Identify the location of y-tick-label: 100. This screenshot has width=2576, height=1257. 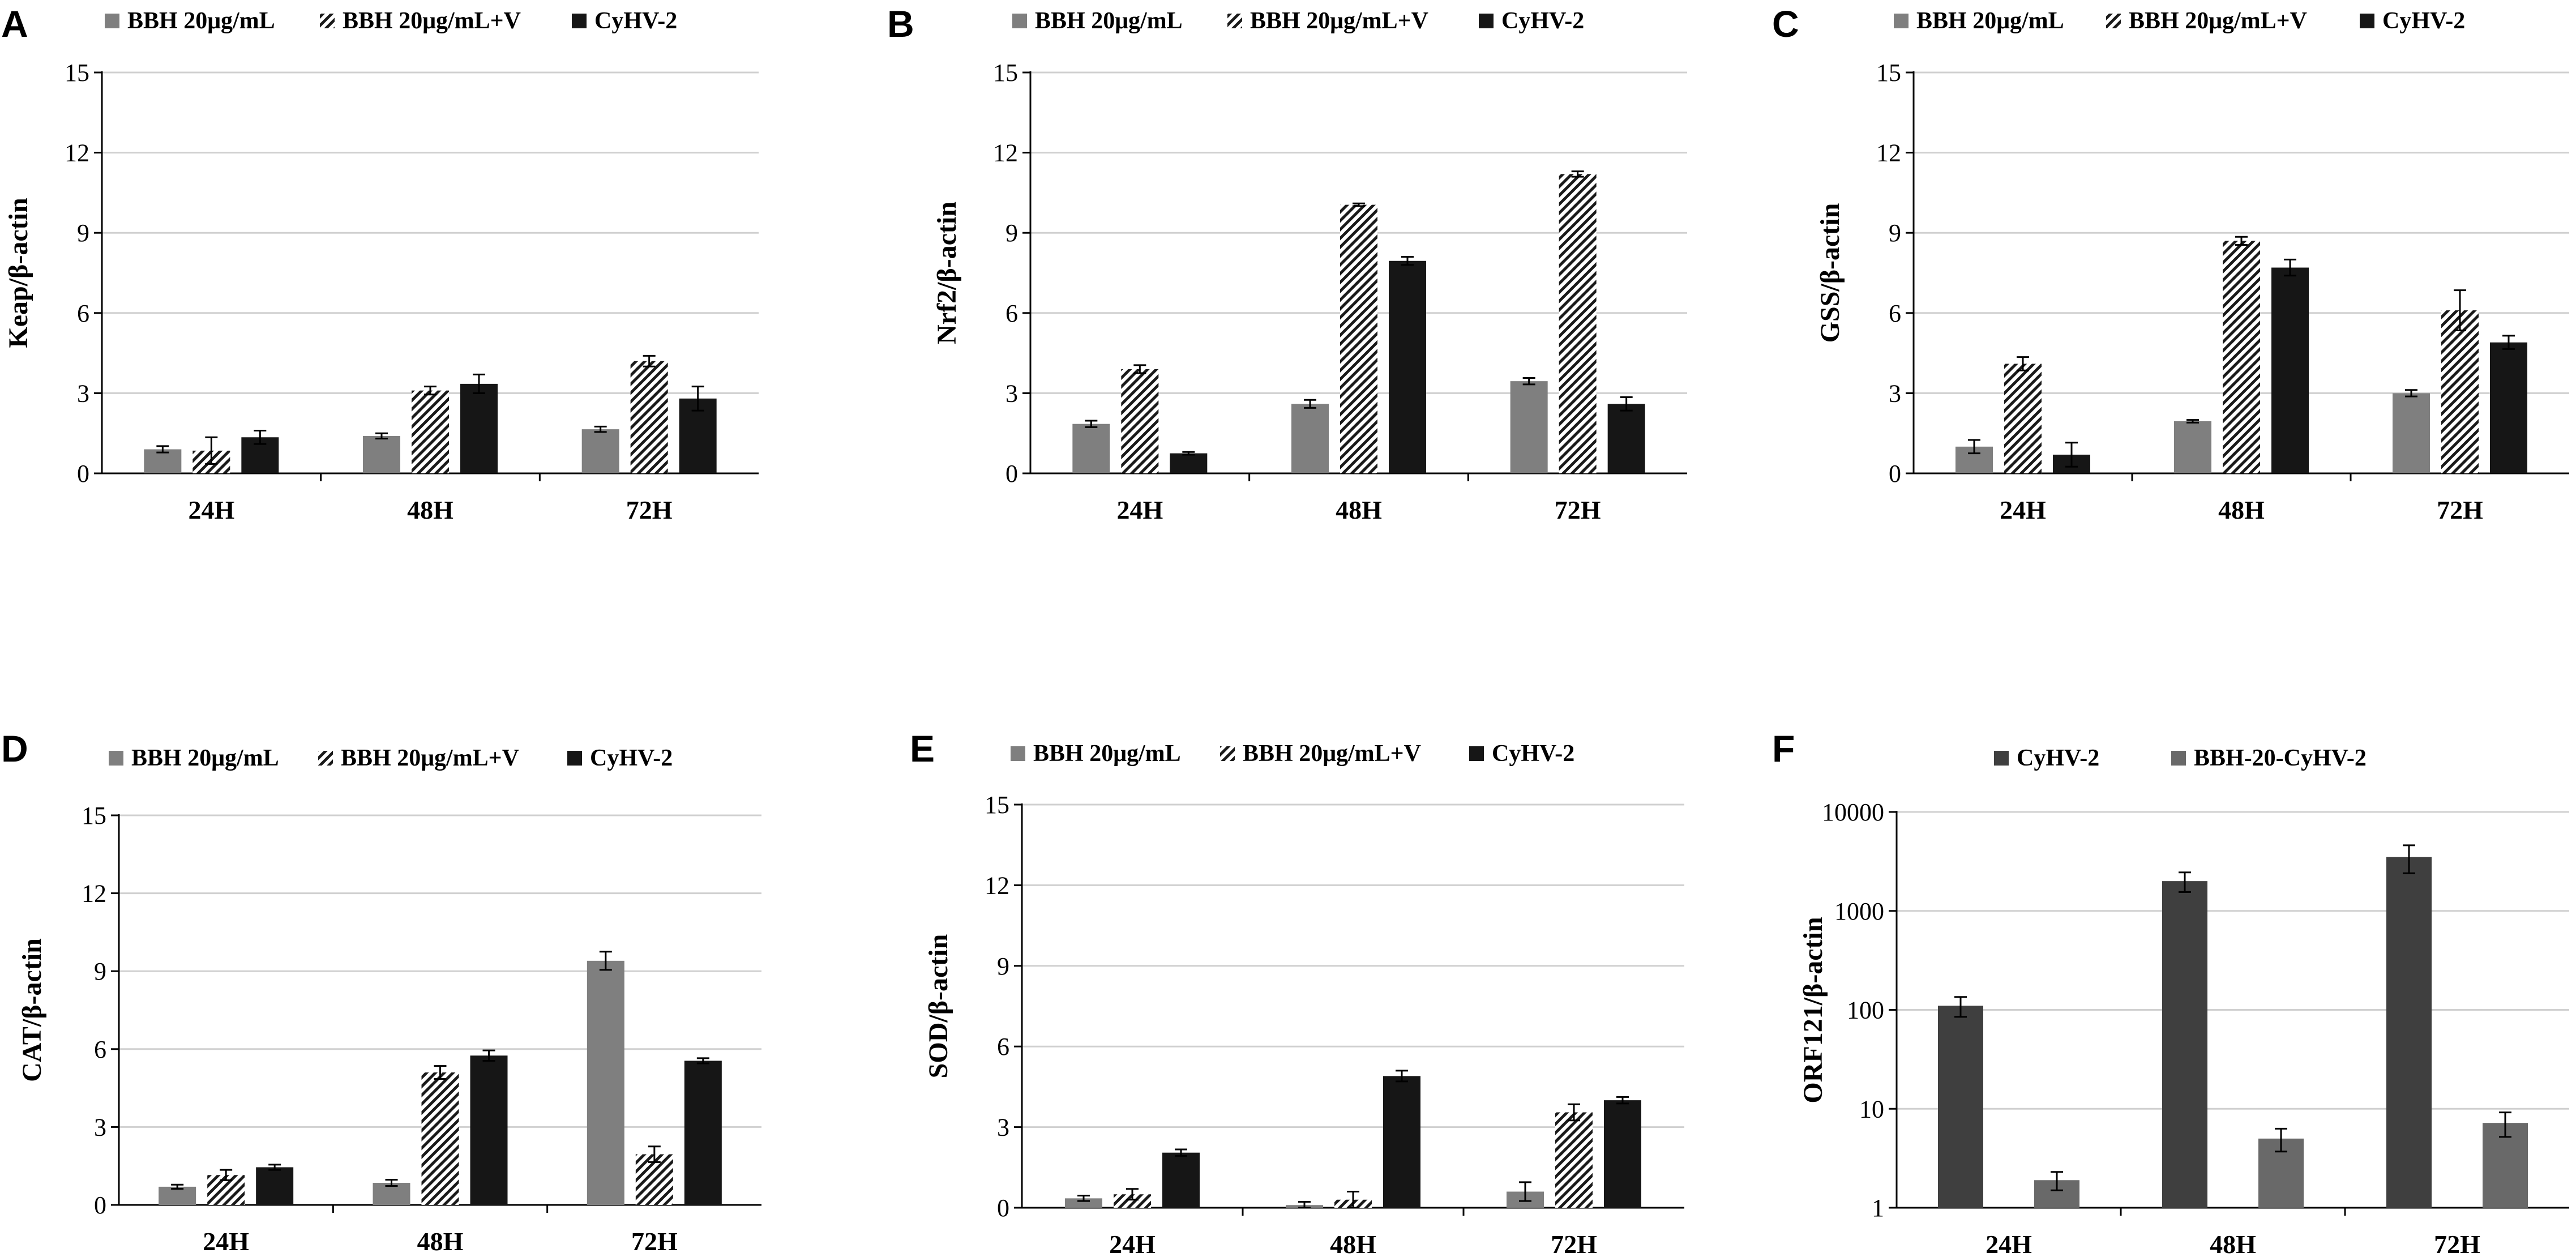
(1865, 1010).